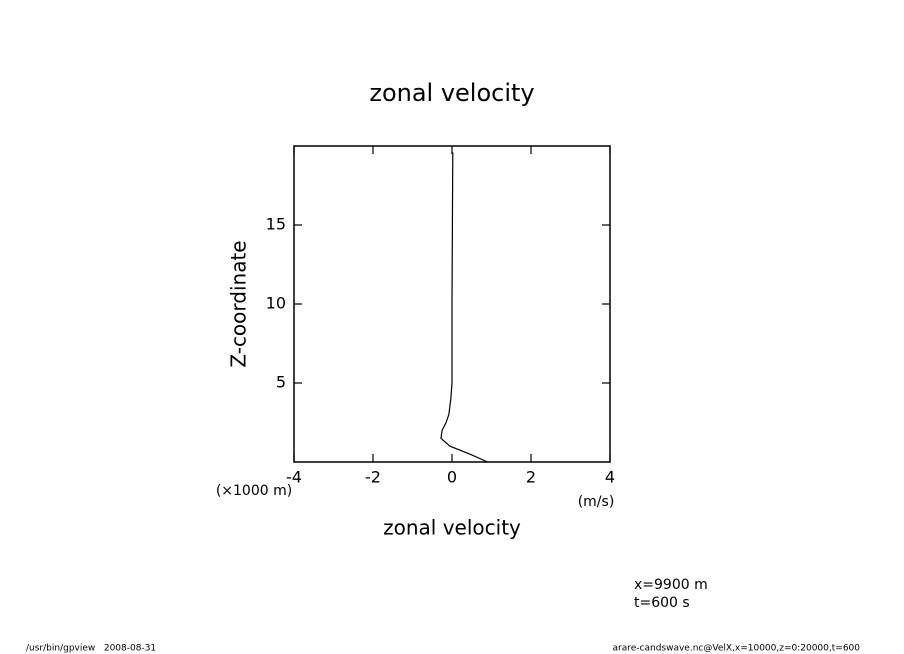 The height and width of the screenshot is (654, 904). Describe the element at coordinates (610, 477) in the screenshot. I see `x-tick-label: 4` at that location.